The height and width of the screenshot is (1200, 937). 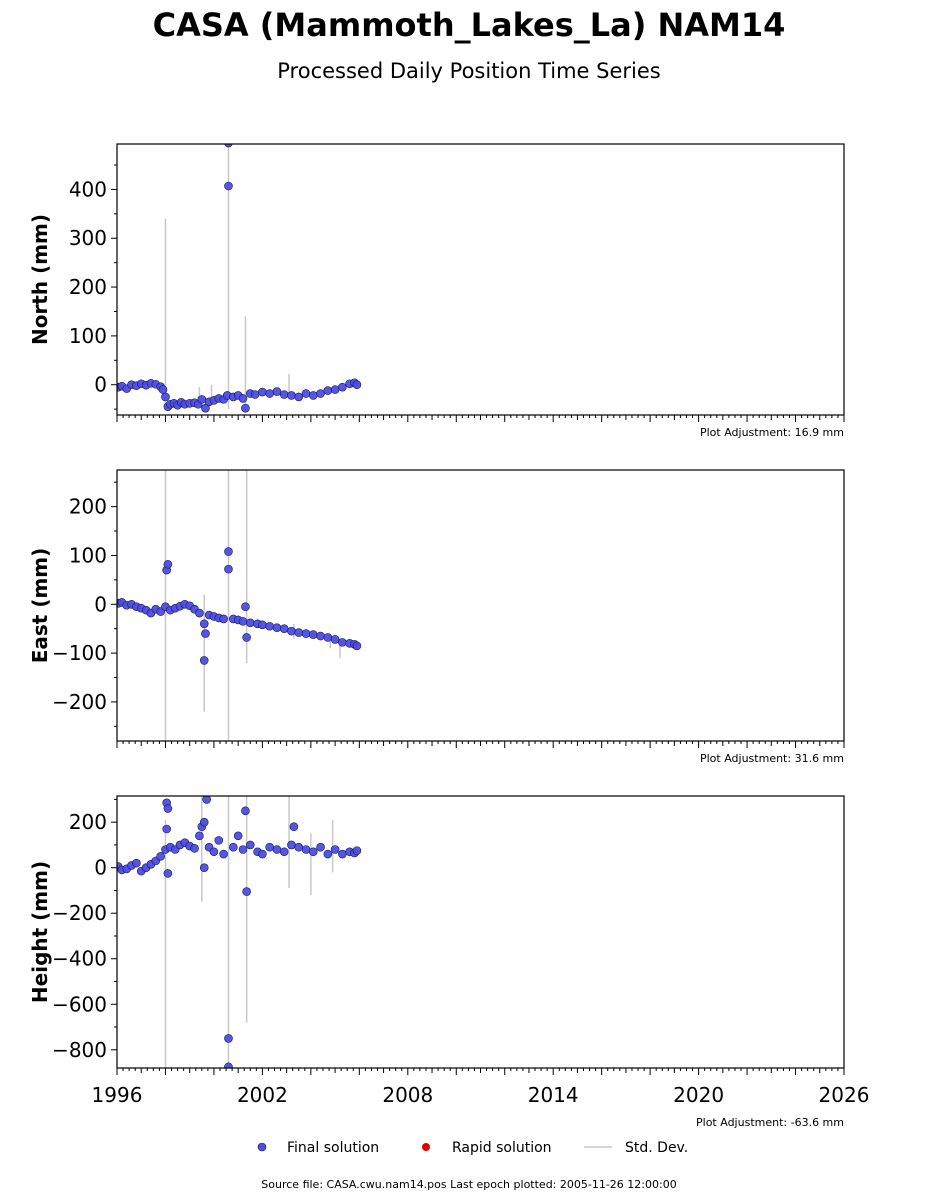 I want to click on height-xtick-label: 2002, so click(x=262, y=1095).